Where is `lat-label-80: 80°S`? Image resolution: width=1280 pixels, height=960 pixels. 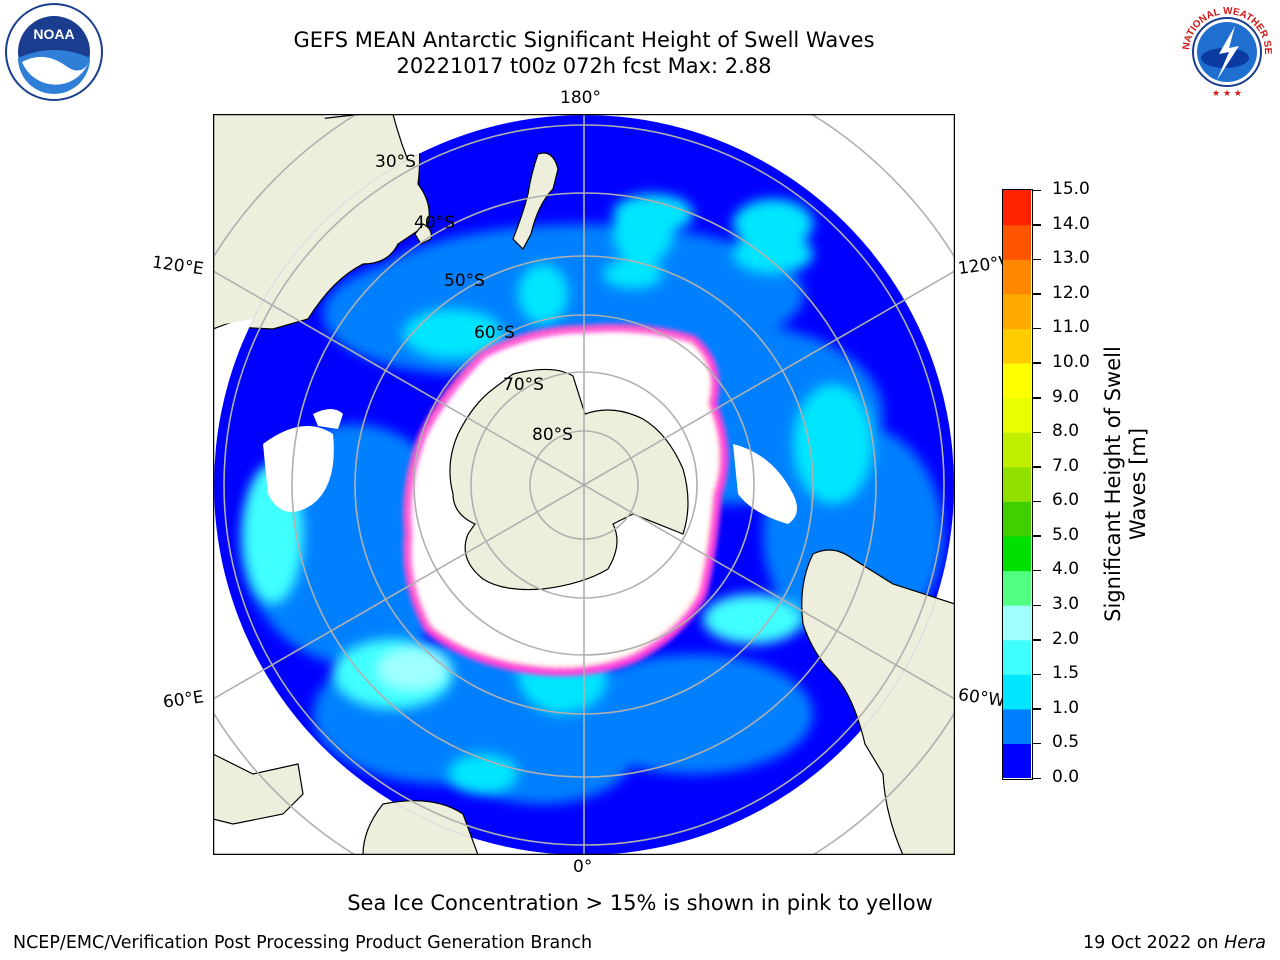 lat-label-80: 80°S is located at coordinates (552, 435).